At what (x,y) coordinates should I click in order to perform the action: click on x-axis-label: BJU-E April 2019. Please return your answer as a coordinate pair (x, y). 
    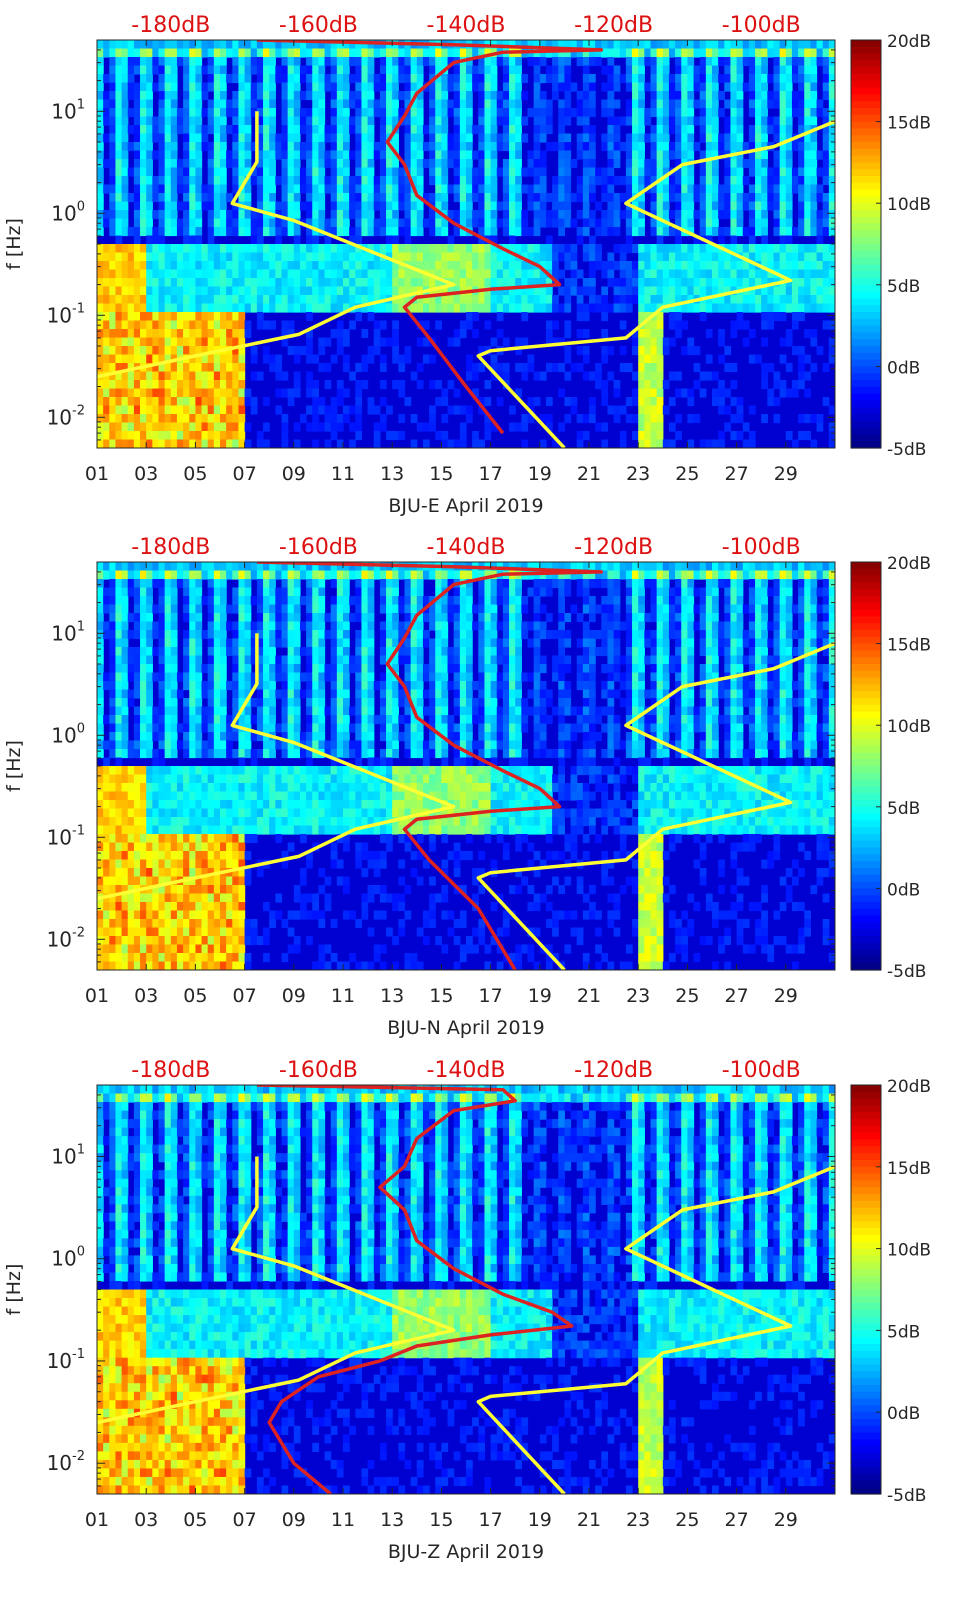
    Looking at the image, I should click on (465, 506).